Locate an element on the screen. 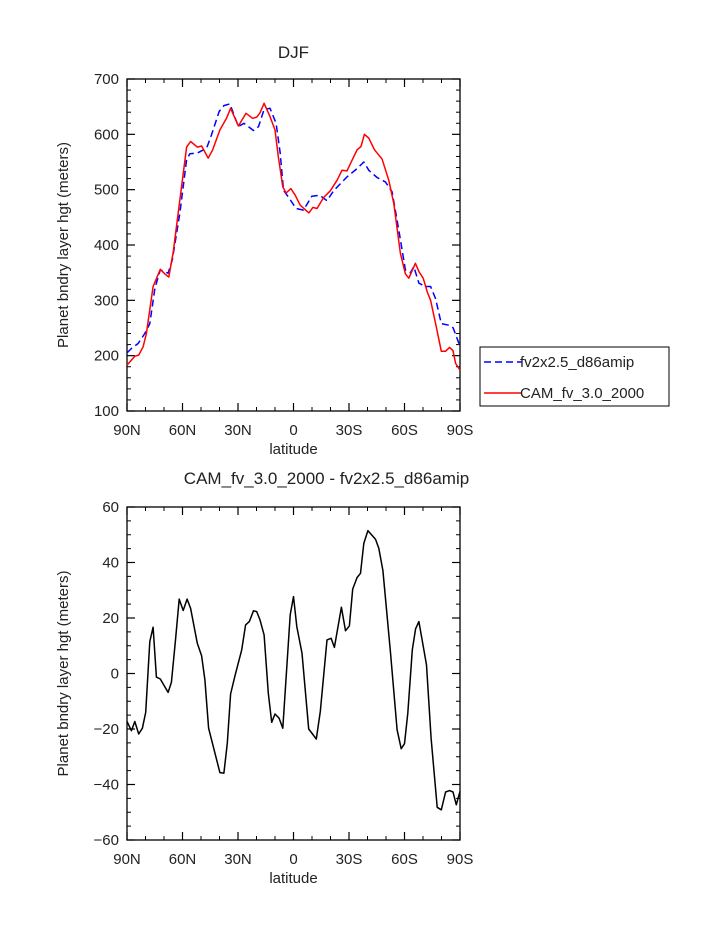 This screenshot has width=723, height=935. legend: fv2x2.5_d86amip CAM_fv_3.0_2000 is located at coordinates (574, 376).